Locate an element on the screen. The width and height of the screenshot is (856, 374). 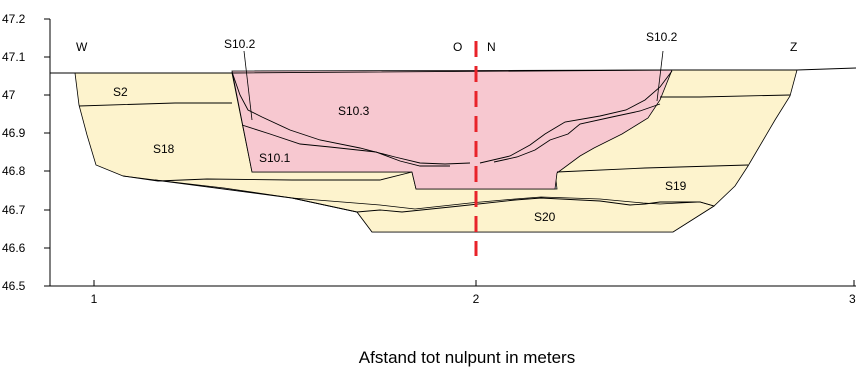
ground-surface is located at coordinates (453, 70).